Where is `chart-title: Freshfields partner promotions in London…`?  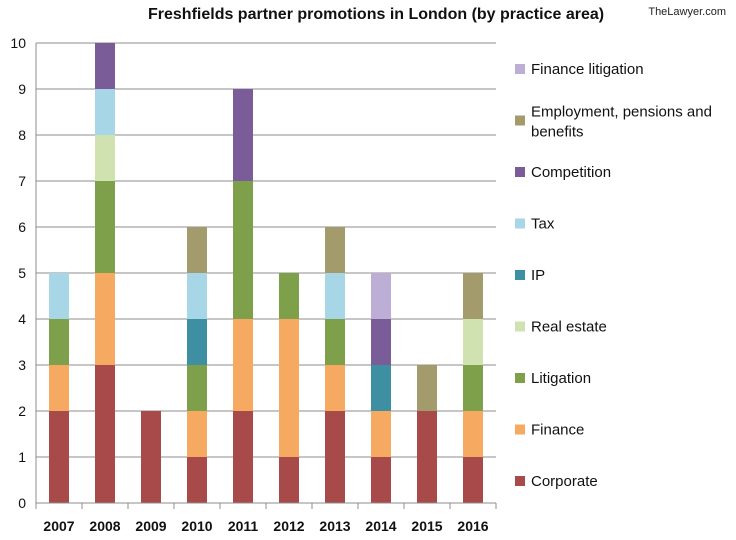
chart-title: Freshfields partner promotions in London… is located at coordinates (376, 14).